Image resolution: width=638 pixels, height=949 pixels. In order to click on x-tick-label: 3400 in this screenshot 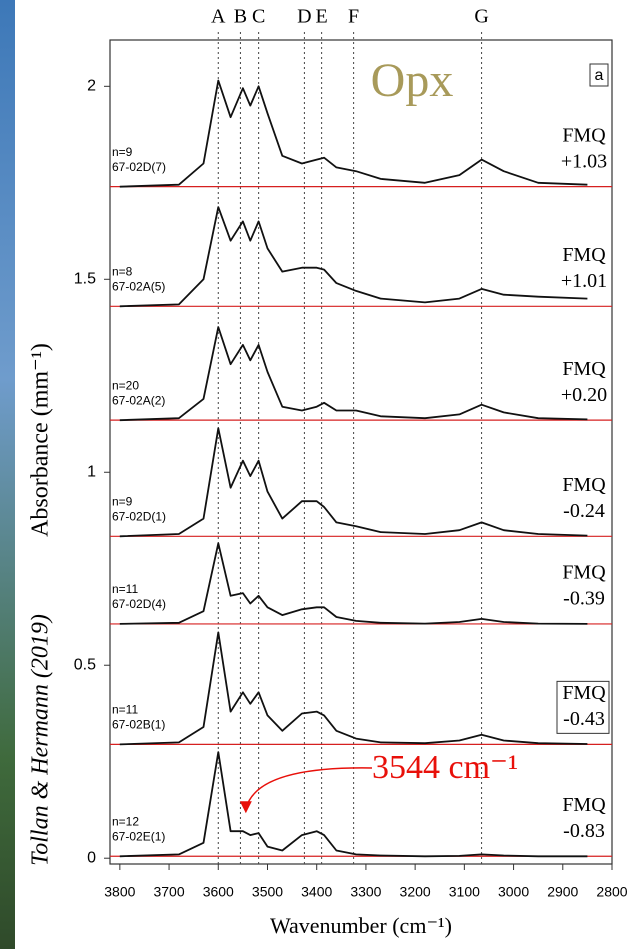, I will do `click(316, 892)`.